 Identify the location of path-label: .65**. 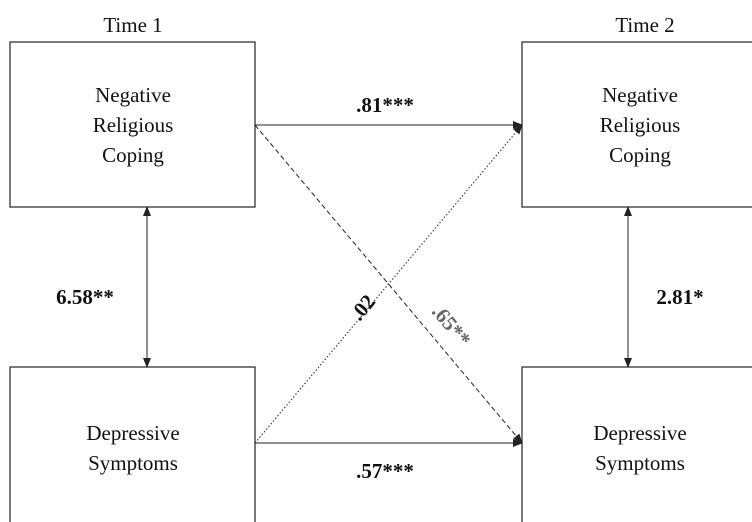
(451, 326).